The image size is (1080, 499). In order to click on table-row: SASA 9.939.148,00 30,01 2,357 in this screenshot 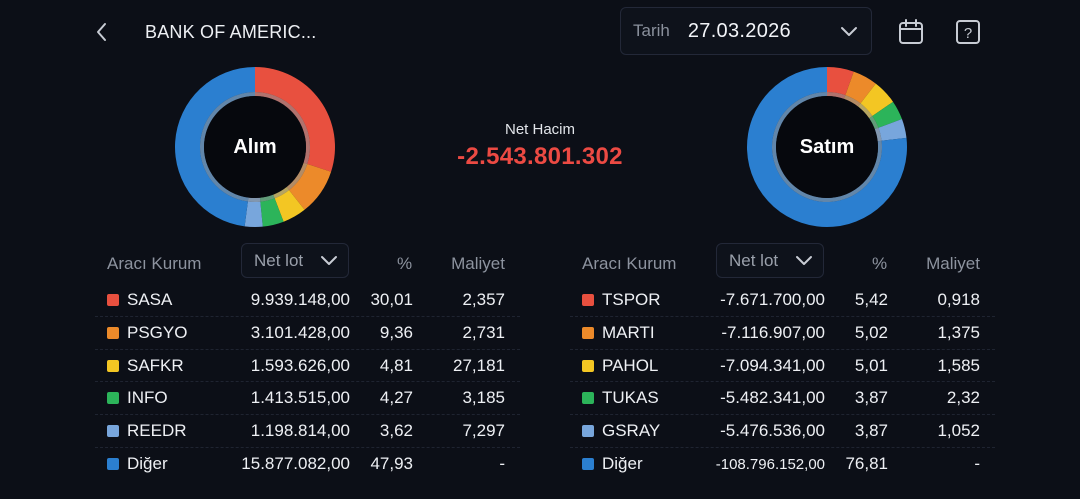, I will do `click(307, 300)`.